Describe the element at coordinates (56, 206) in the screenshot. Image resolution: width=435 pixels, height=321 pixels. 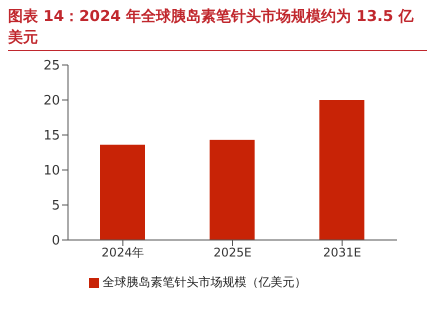
I see `y-tick-label: 5` at that location.